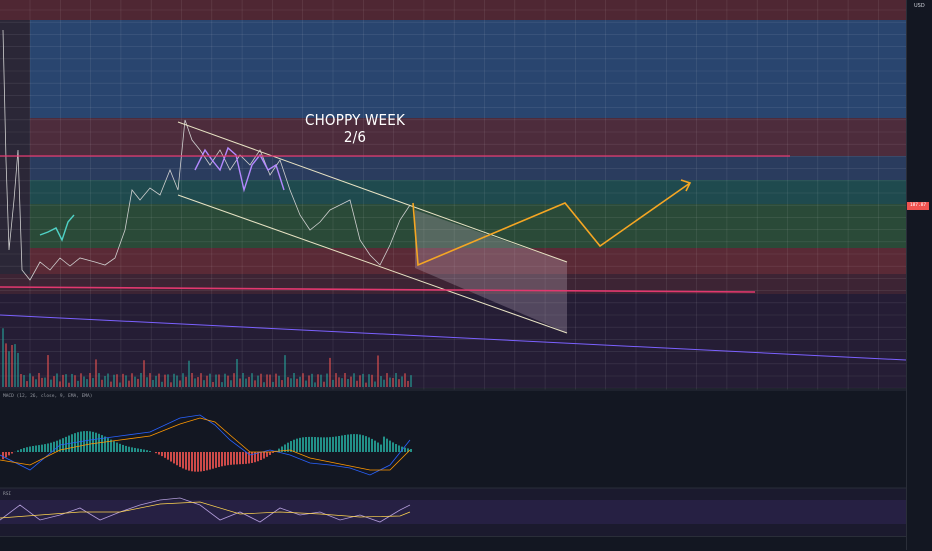 This screenshot has height=551, width=932. What do you see at coordinates (918, 206) in the screenshot?
I see `last-price-tag: 187.87` at bounding box center [918, 206].